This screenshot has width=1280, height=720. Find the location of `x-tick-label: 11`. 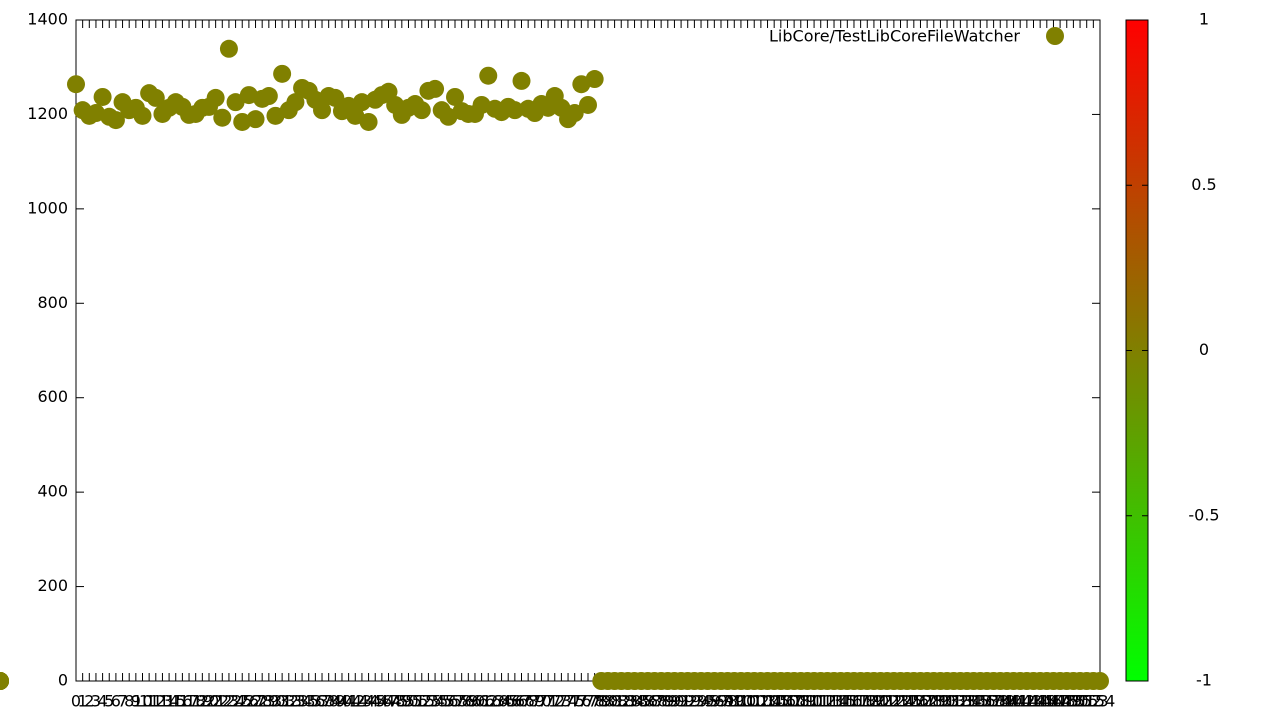

x-tick-label: 11 is located at coordinates (149, 701).